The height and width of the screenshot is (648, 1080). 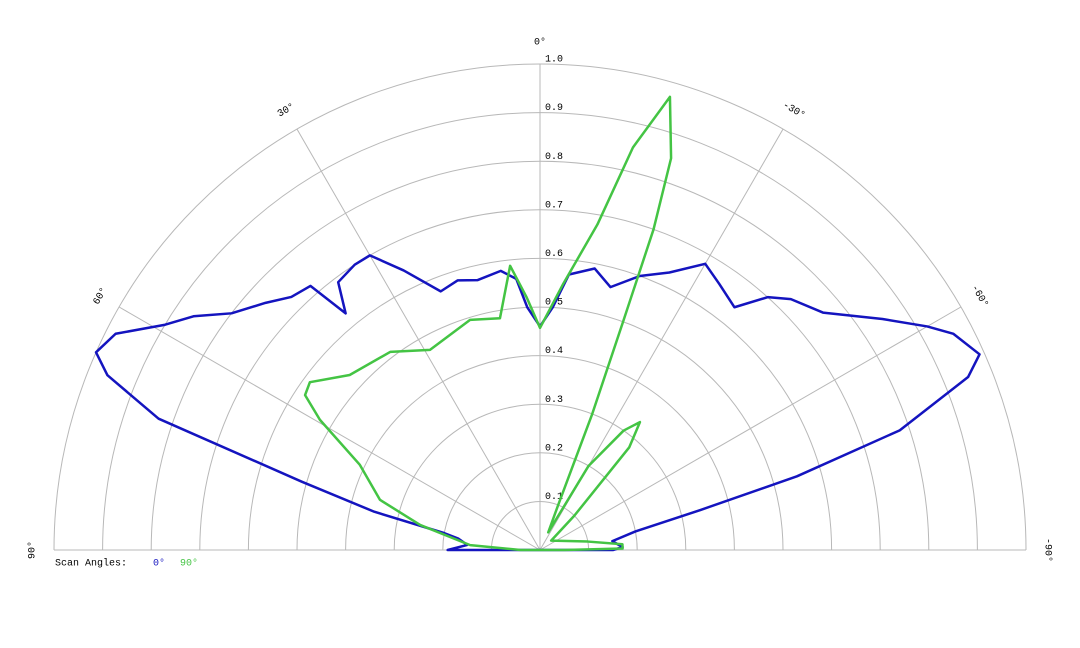 What do you see at coordinates (554, 205) in the screenshot?
I see `r-tick-label: 0.7` at bounding box center [554, 205].